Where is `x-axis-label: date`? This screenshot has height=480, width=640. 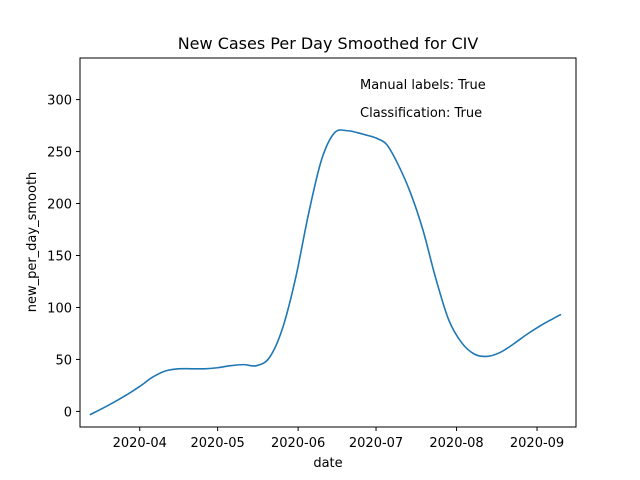 x-axis-label: date is located at coordinates (327, 463).